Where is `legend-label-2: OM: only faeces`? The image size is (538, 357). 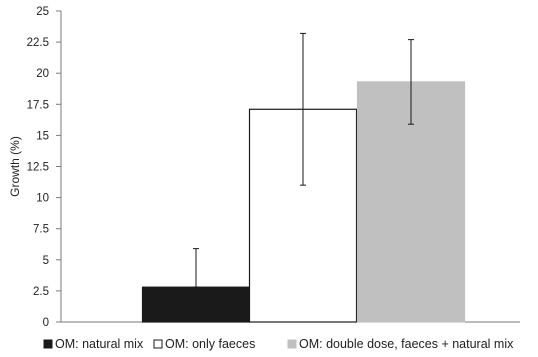 legend-label-2: OM: only faeces is located at coordinates (210, 344).